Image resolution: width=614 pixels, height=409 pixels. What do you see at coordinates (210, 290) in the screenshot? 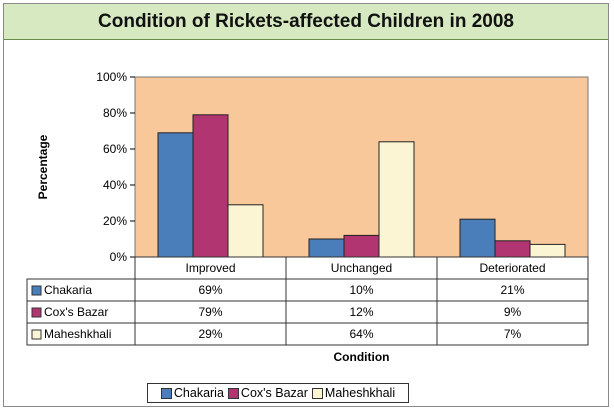
I see `data-label: 69%` at bounding box center [210, 290].